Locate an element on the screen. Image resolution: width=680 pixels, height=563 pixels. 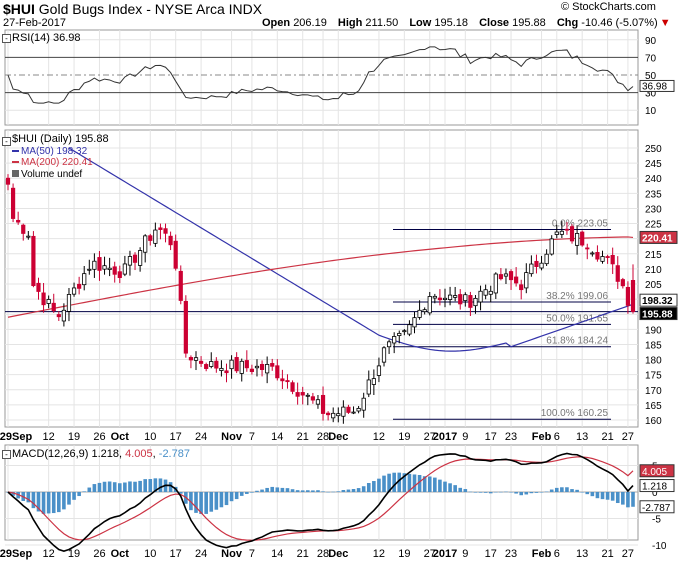
x-axis-label-top: 23 is located at coordinates (511, 437).